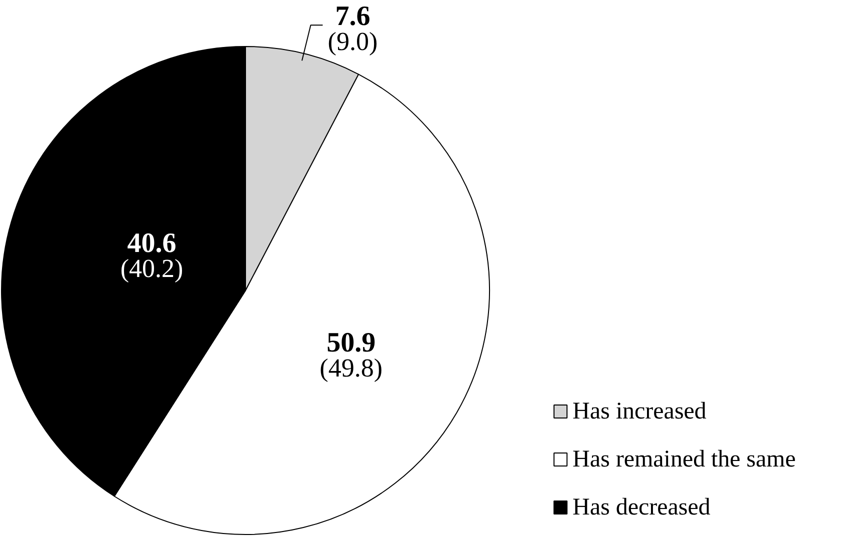 The width and height of the screenshot is (854, 549). I want to click on legend-label: Has increased, so click(639, 411).